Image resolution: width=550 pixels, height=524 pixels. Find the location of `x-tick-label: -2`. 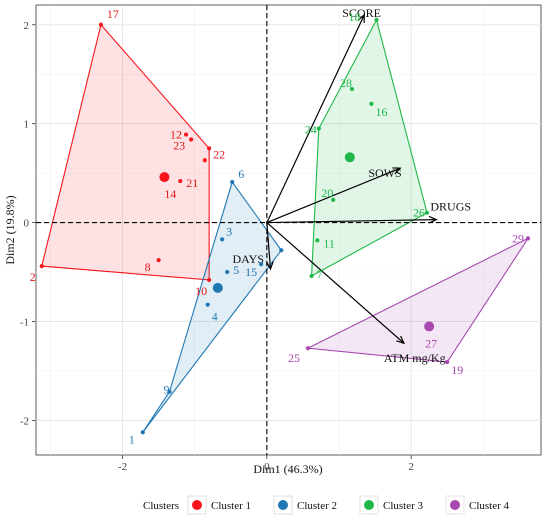

x-tick-label: -2 is located at coordinates (122, 467).